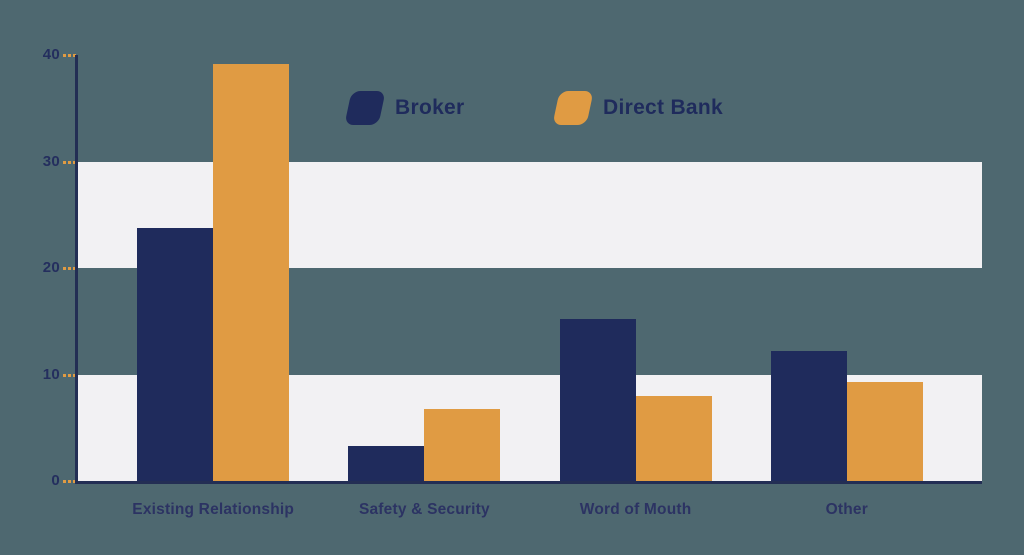 The width and height of the screenshot is (1024, 555). I want to click on legend-item-direct-bank: Direct Bank, so click(638, 108).